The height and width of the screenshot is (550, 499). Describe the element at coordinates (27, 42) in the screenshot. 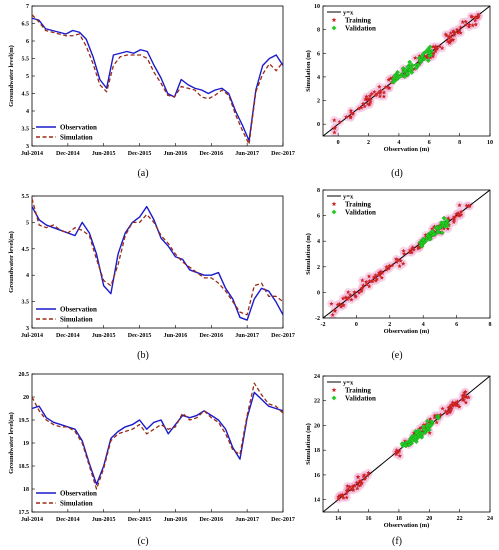

I see `y-tick-label: 6` at that location.